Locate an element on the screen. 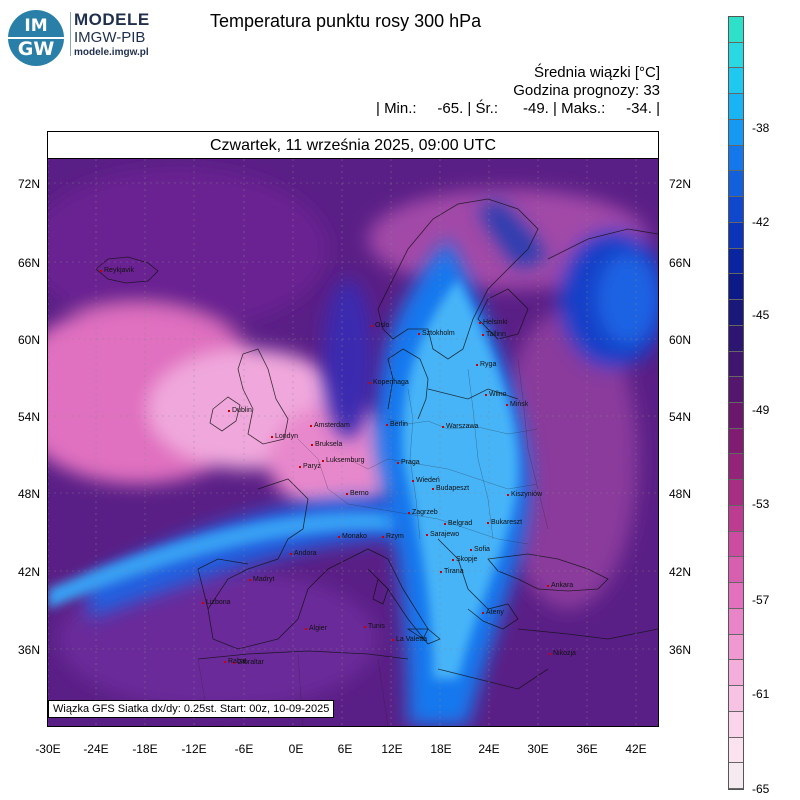 The height and width of the screenshot is (800, 800). city-label: Kiszyniów is located at coordinates (524, 494).